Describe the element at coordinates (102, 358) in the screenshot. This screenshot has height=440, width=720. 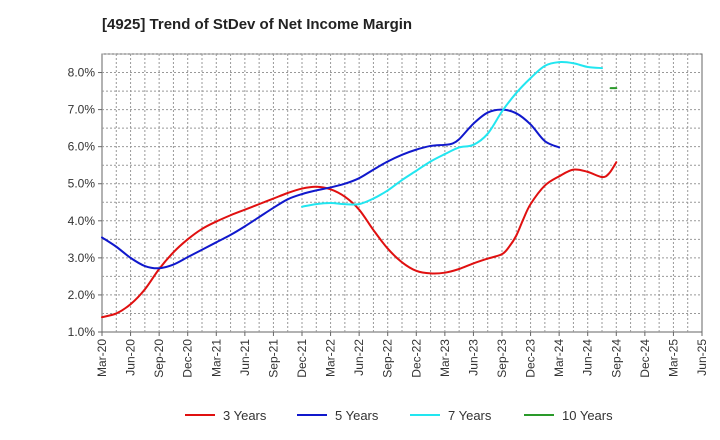
I see `x-tick-label: Mar-20` at that location.